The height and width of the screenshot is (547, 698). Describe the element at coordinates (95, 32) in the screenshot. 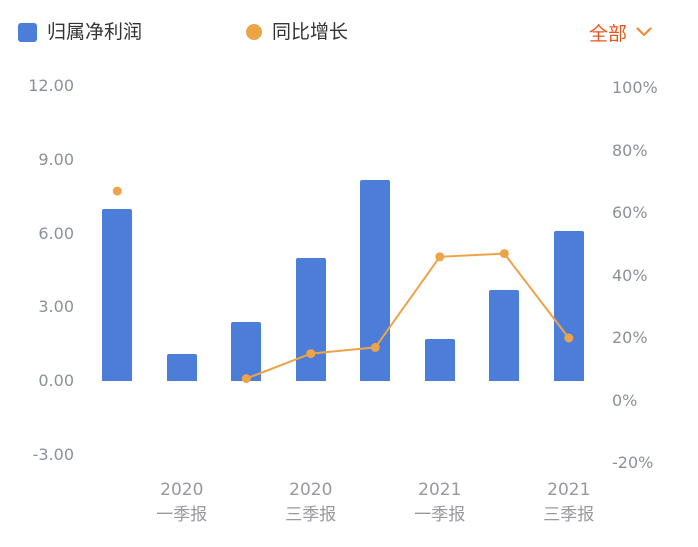

I see `legend-label-net-profit: 归属净利润` at that location.